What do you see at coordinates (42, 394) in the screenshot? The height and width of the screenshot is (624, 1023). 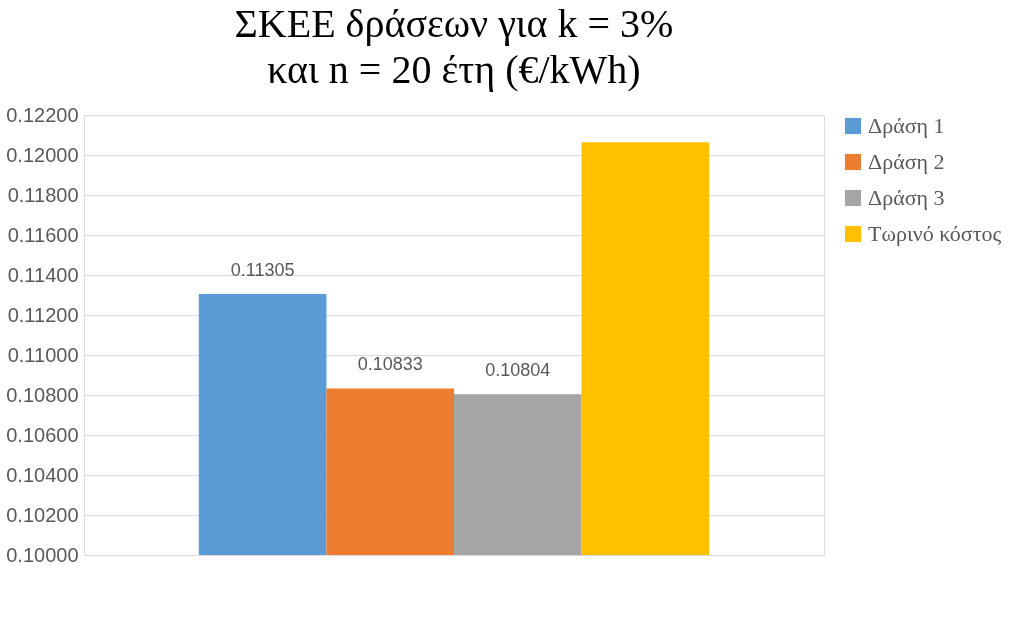 I see `y-tick-label: 0.10800` at bounding box center [42, 394].